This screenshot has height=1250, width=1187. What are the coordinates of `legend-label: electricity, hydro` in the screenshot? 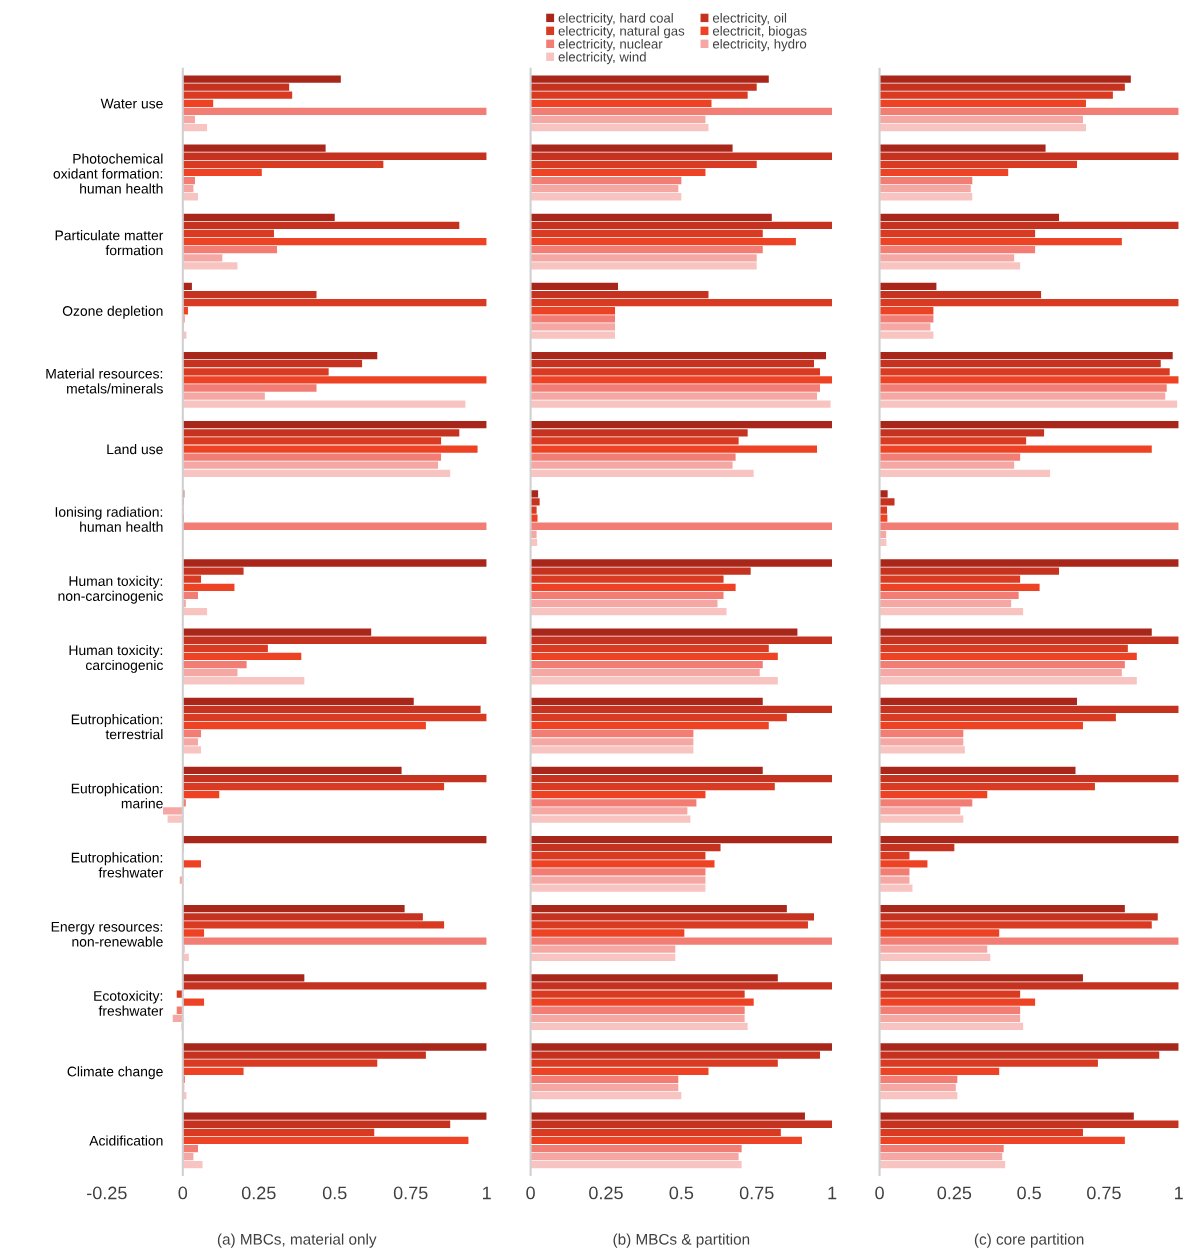 It's located at (759, 45).